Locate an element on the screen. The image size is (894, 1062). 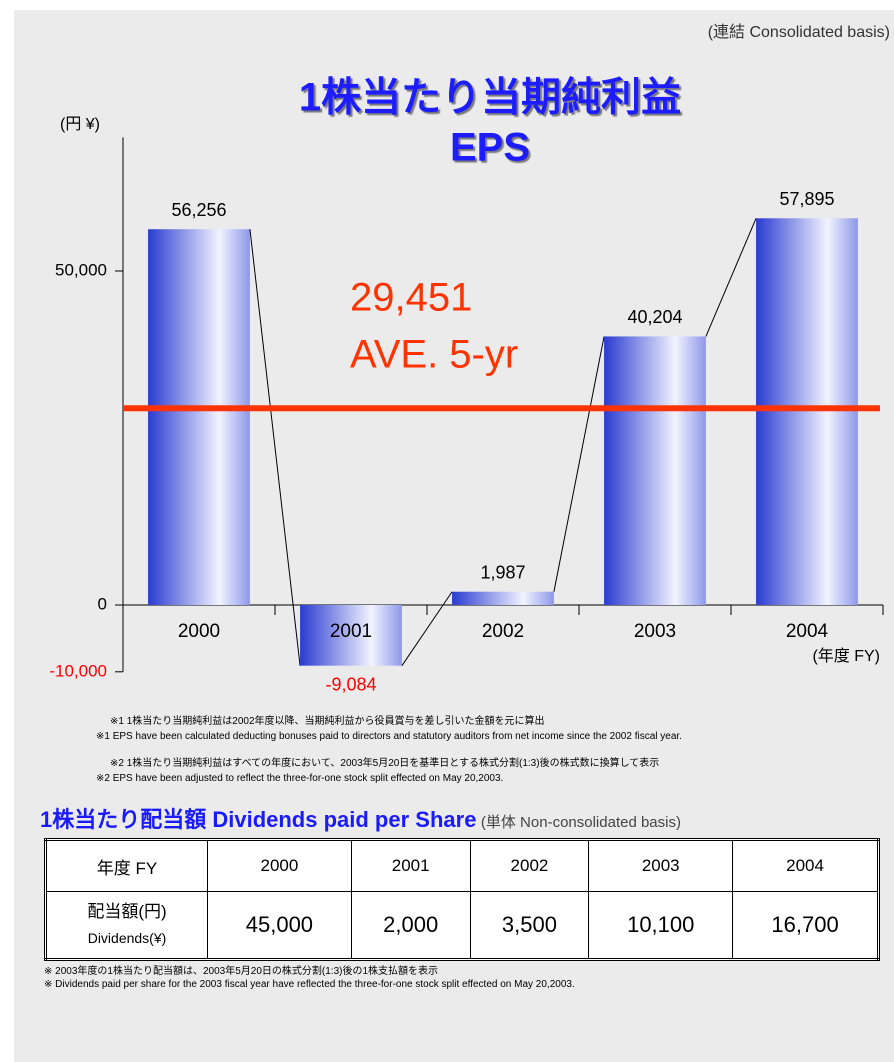
dividends-title: 1株当たり配当額 Dividends paid per Share is located at coordinates (258, 819).